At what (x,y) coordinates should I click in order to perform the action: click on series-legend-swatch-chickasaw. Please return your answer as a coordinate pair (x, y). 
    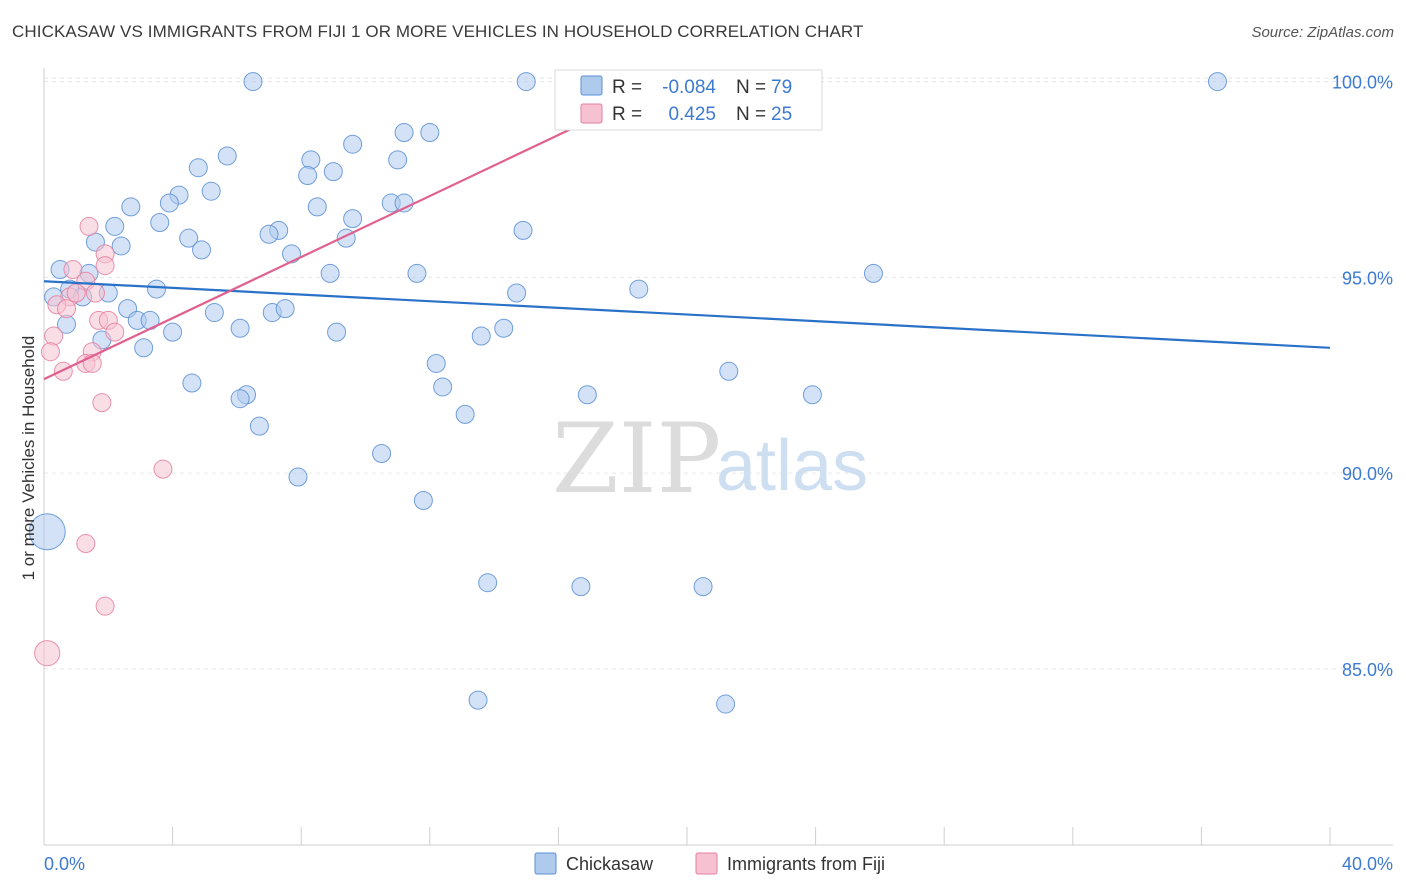
    Looking at the image, I should click on (545, 863).